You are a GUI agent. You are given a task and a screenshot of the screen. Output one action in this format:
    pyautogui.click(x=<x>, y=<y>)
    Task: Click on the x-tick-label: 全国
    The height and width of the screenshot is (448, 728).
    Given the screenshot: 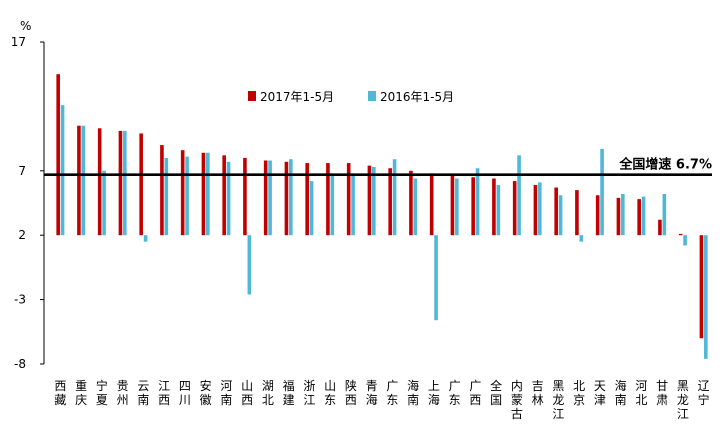 What is the action you would take?
    pyautogui.click(x=496, y=392)
    